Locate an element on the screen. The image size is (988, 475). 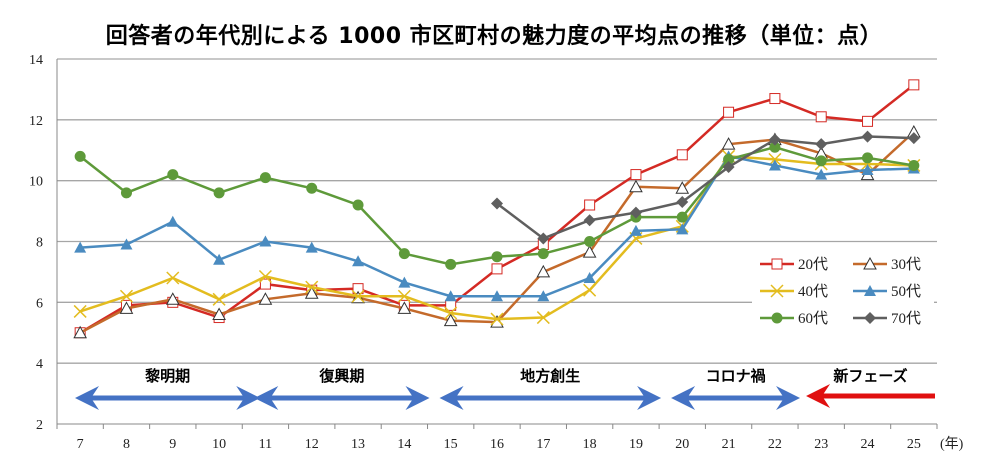
legend-label: 70代 is located at coordinates (906, 318).